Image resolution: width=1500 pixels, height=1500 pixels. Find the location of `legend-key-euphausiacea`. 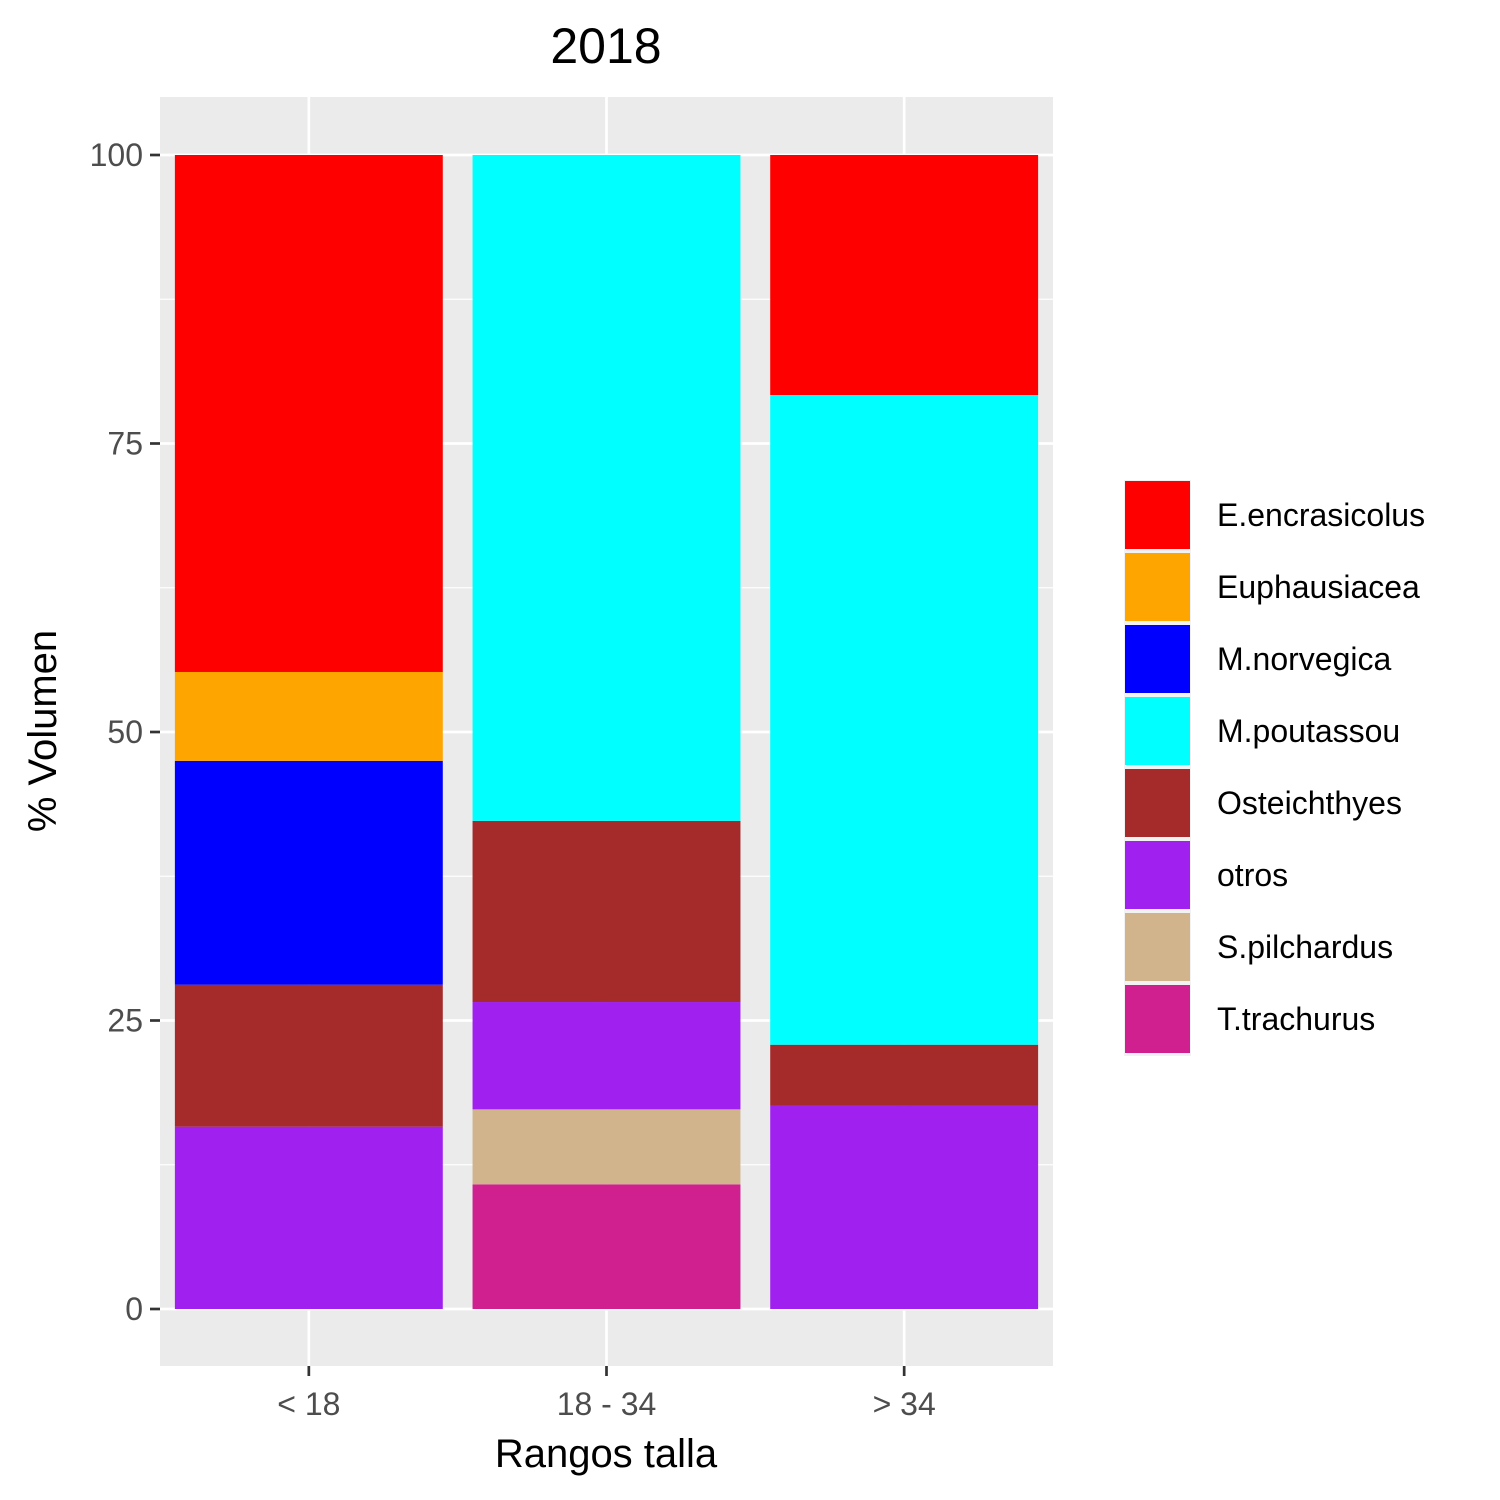

legend-key-euphausiacea is located at coordinates (1157, 587).